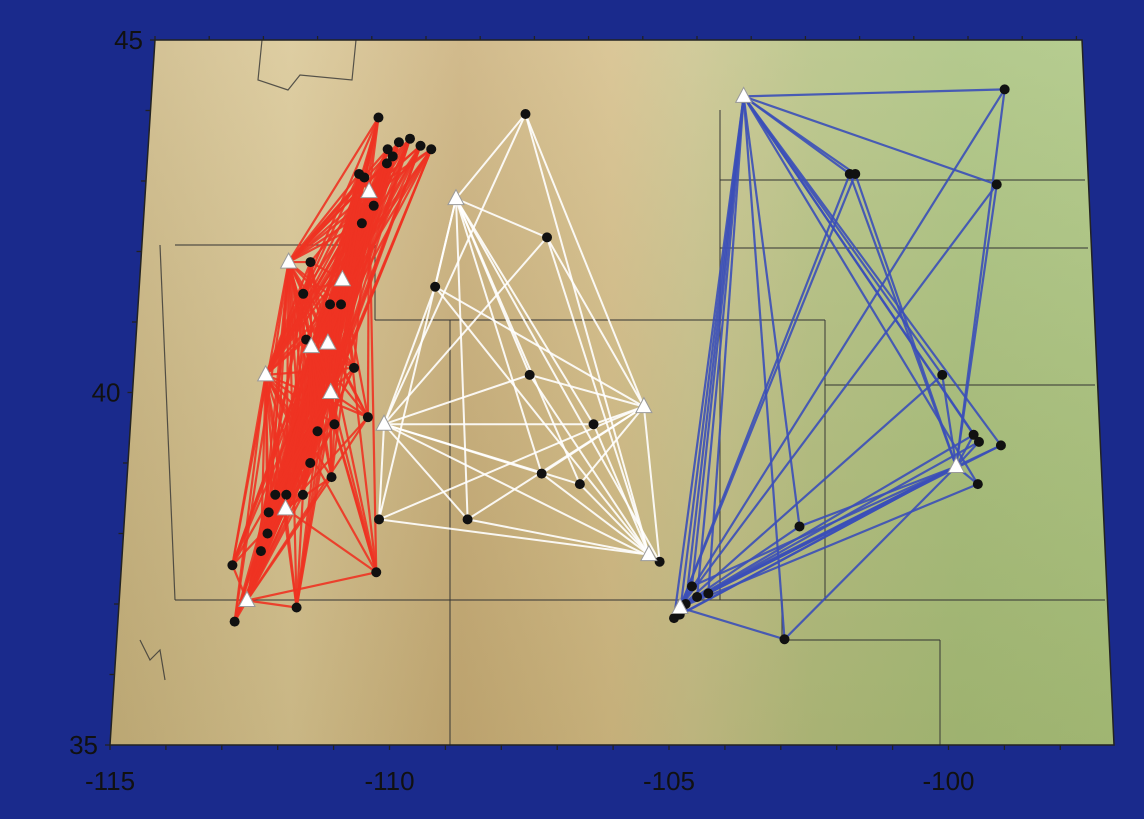 Image resolution: width=1144 pixels, height=819 pixels. I want to click on white-ray-paths, so click(519, 338).